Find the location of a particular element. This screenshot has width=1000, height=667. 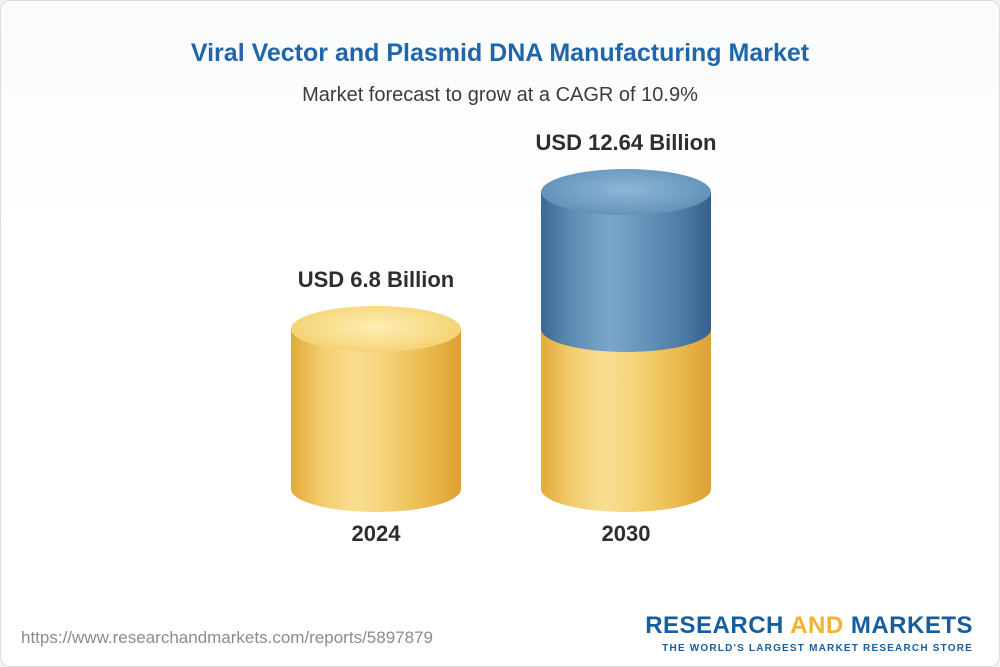

cylinder-top-cap-gold is located at coordinates (376, 329).